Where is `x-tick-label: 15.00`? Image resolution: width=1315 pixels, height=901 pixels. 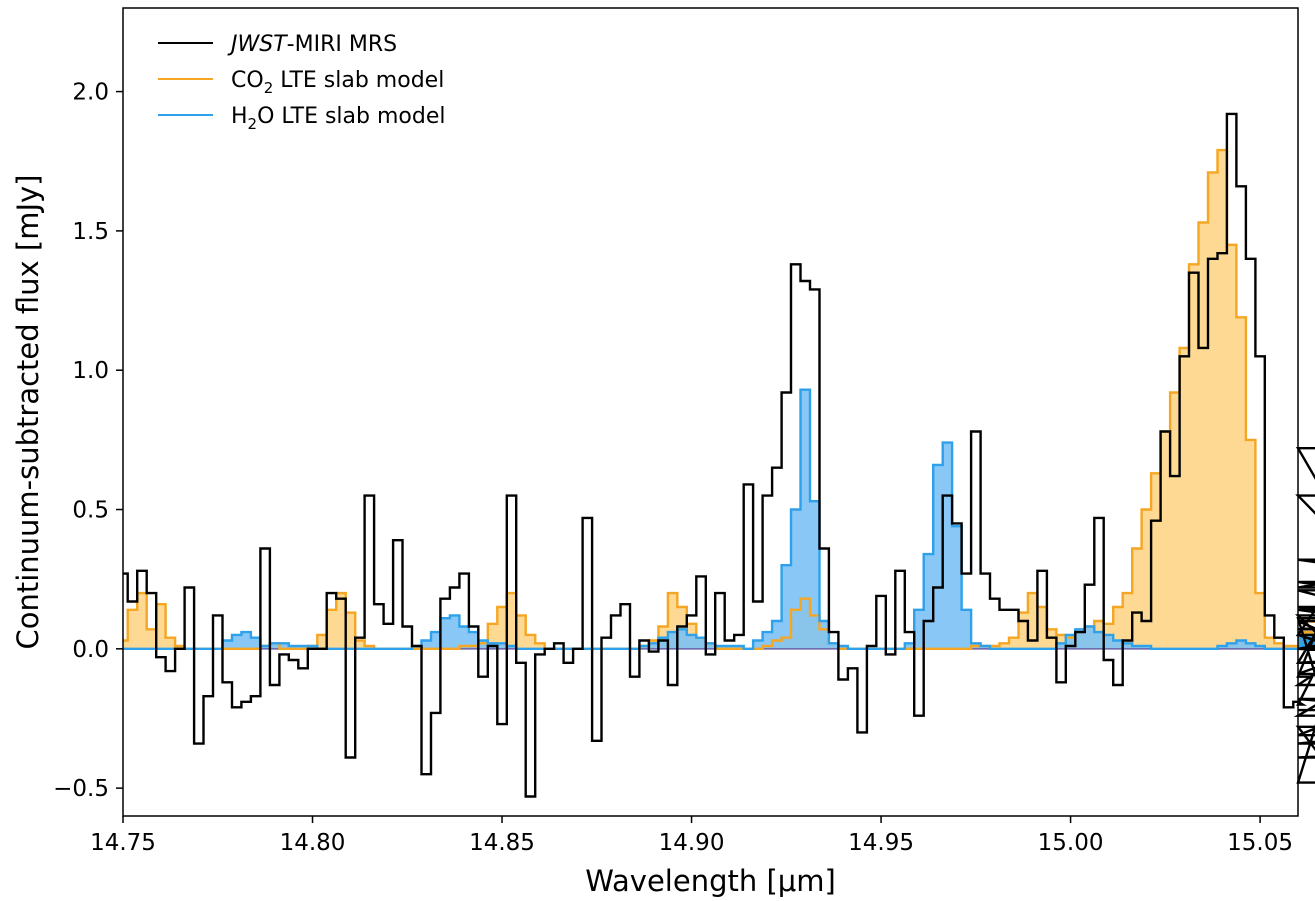
x-tick-label: 15.00 is located at coordinates (1071, 843).